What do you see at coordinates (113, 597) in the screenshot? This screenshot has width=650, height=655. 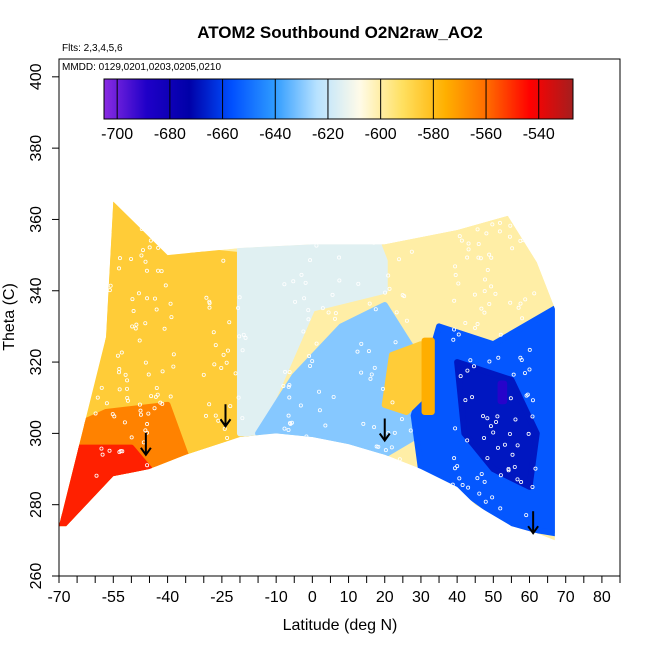 I see `x-tick-label: -55` at bounding box center [113, 597].